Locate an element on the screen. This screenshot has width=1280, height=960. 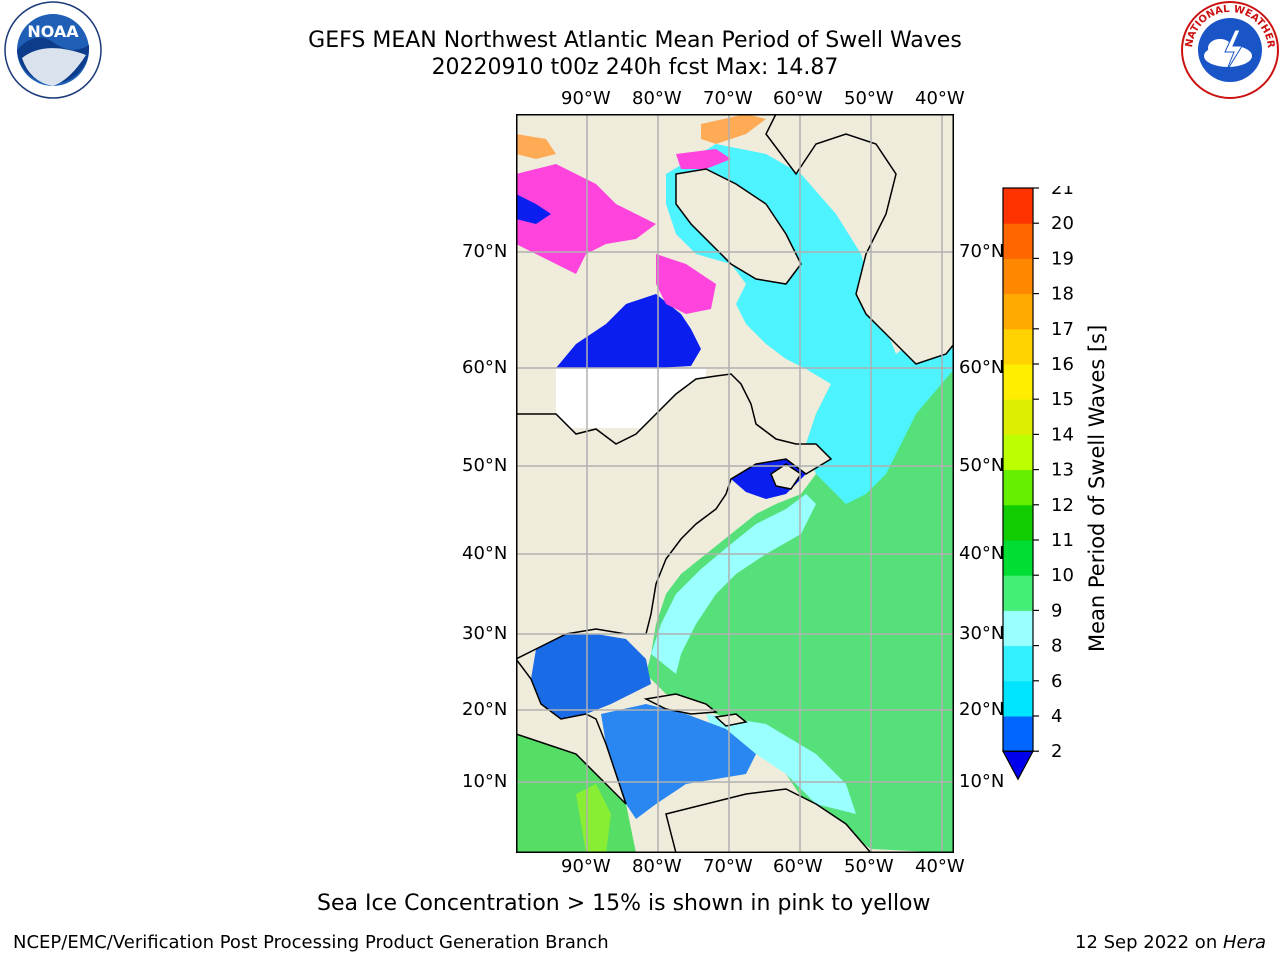
lon-label-top: 40°W is located at coordinates (940, 98).